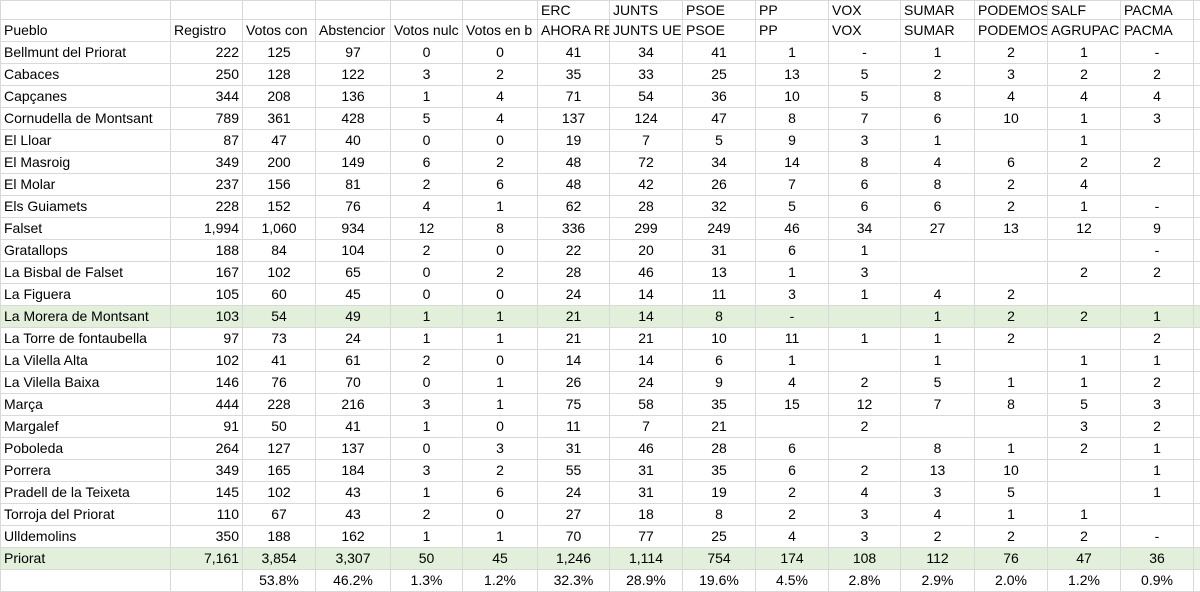 This screenshot has width=1200, height=592. I want to click on cell: 165, so click(279, 471).